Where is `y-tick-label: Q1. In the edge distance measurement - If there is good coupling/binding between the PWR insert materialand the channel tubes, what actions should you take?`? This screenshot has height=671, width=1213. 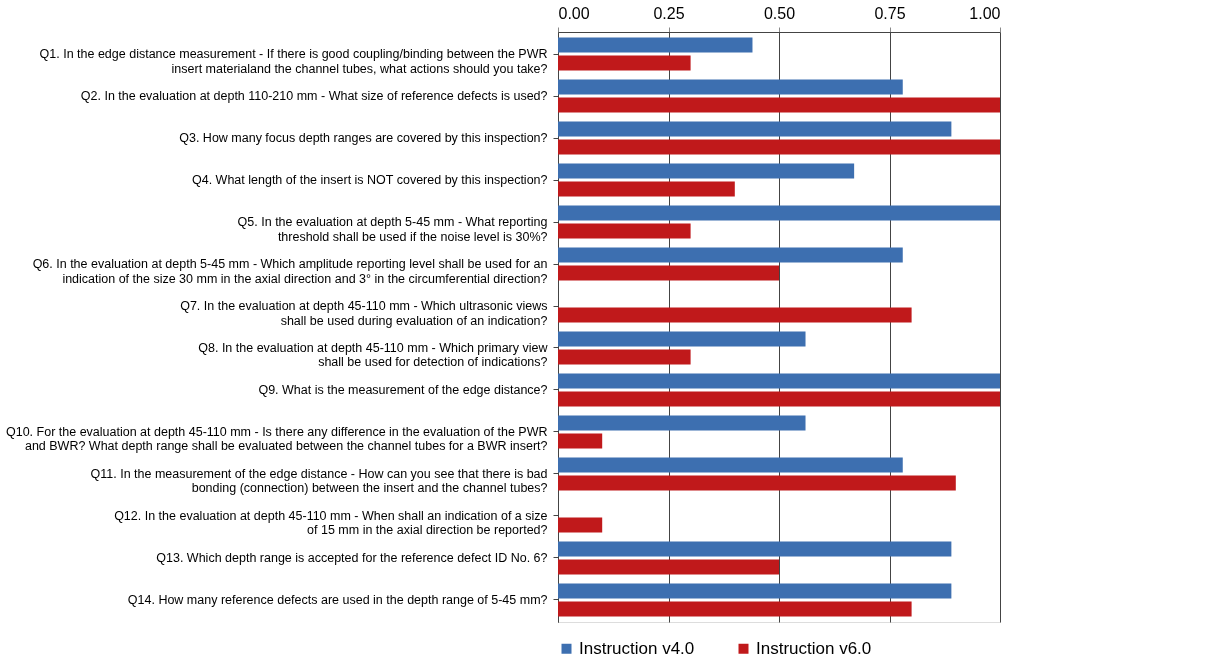 y-tick-label: Q1. In the edge distance measurement - If there is good coupling/binding between the PWR insert materialand the channel tubes, what actions should you take? is located at coordinates (293, 61).